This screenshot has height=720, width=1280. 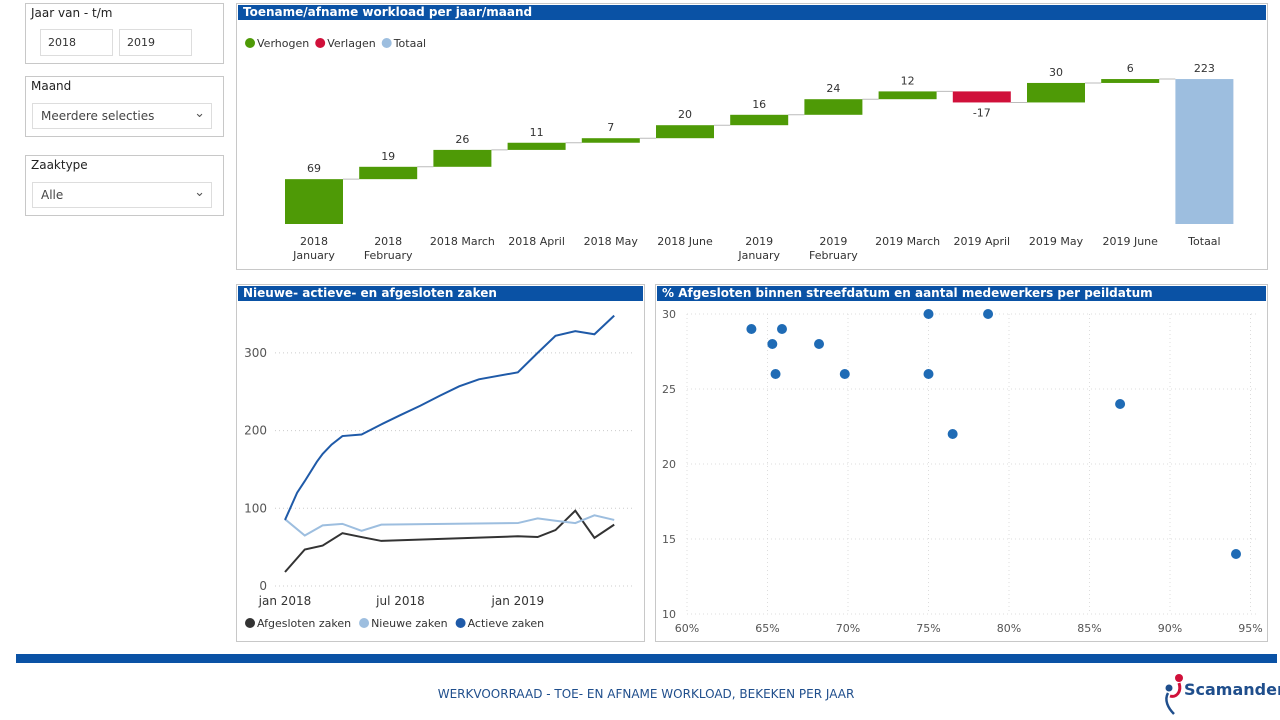 I want to click on month-value: Meerdere selecties, so click(x=98, y=116).